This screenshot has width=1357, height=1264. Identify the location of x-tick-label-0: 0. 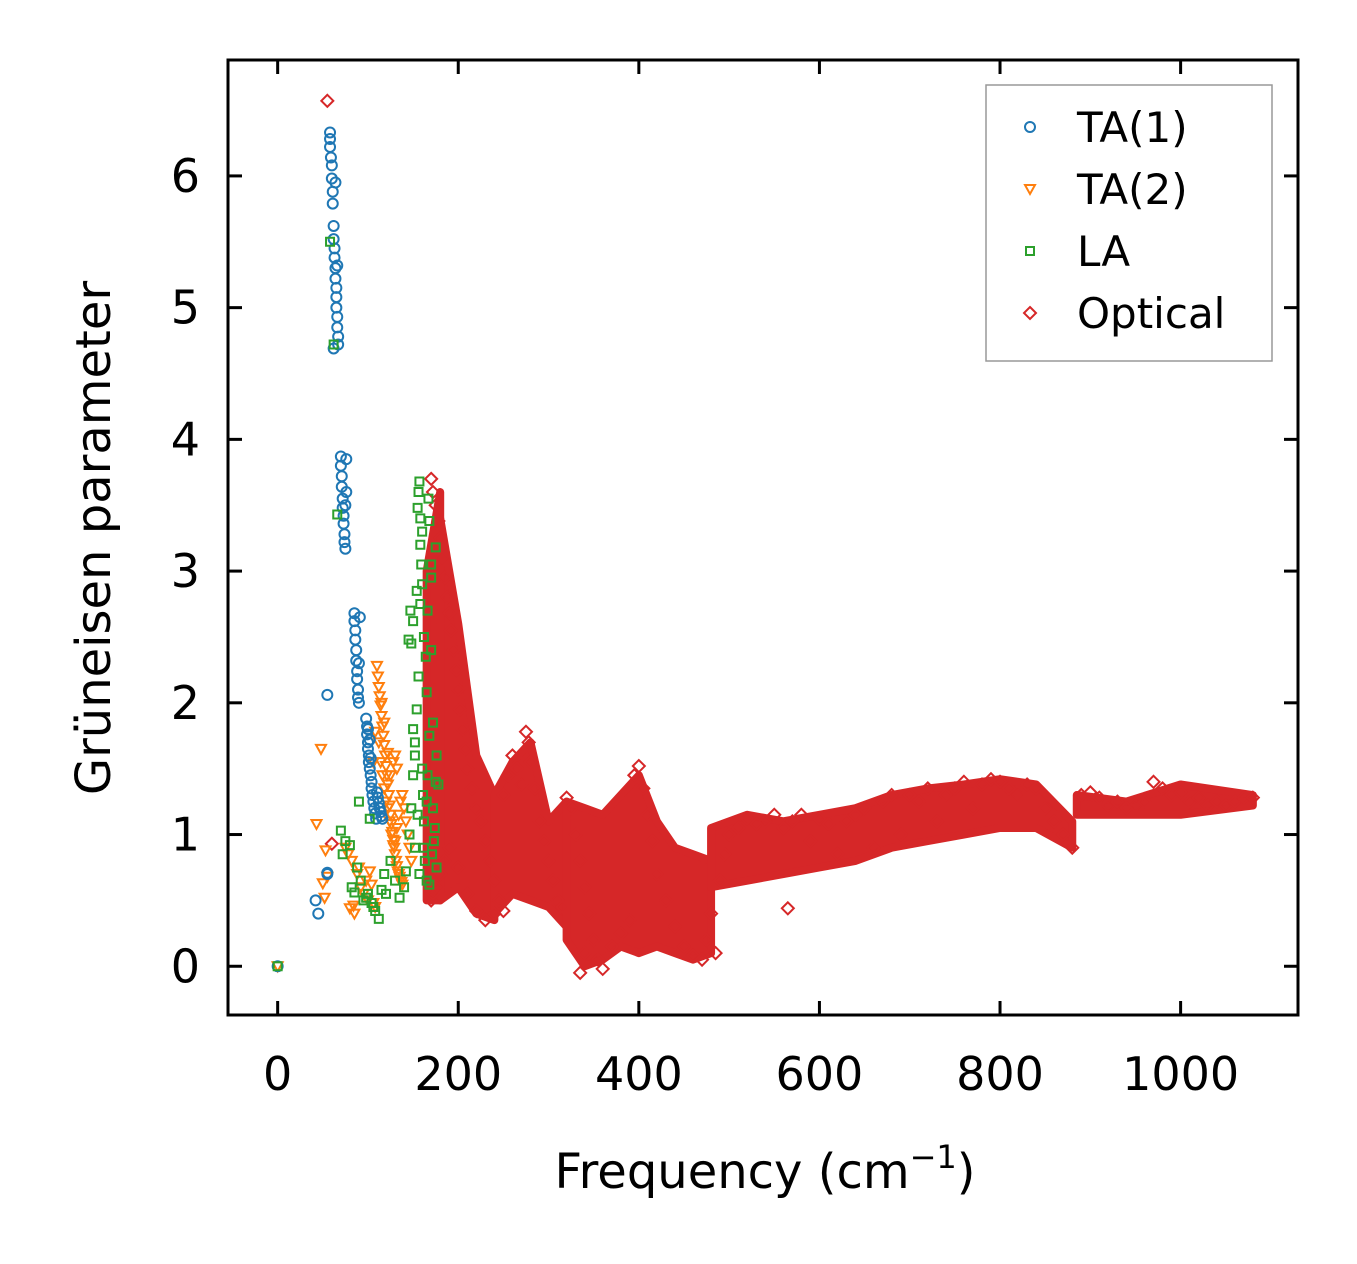
(277, 1074).